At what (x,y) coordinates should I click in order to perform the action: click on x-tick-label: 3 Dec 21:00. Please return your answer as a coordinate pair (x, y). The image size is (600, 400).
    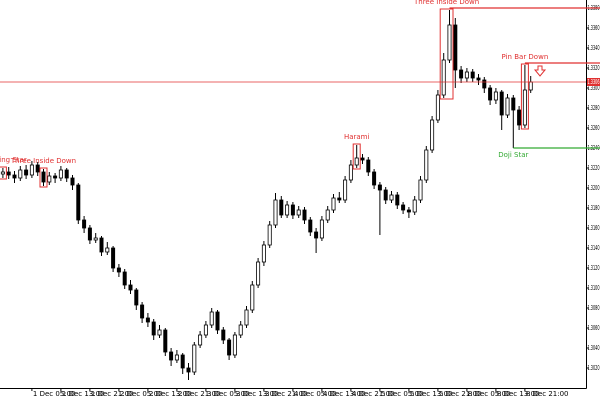
    Looking at the image, I should click on (286, 394).